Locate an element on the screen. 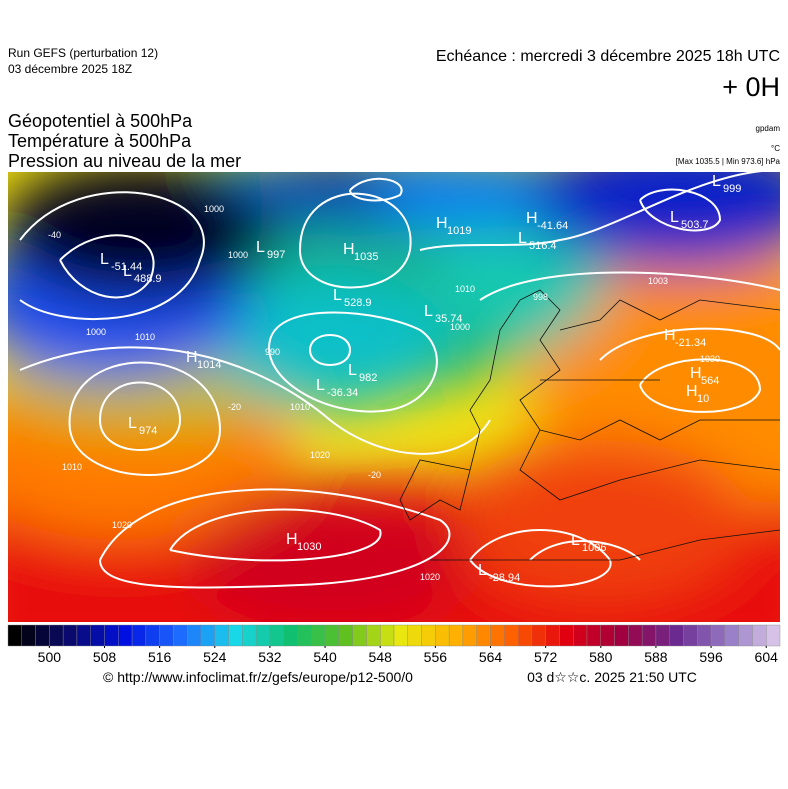  colorbar-tick-label: 580 is located at coordinates (601, 657).